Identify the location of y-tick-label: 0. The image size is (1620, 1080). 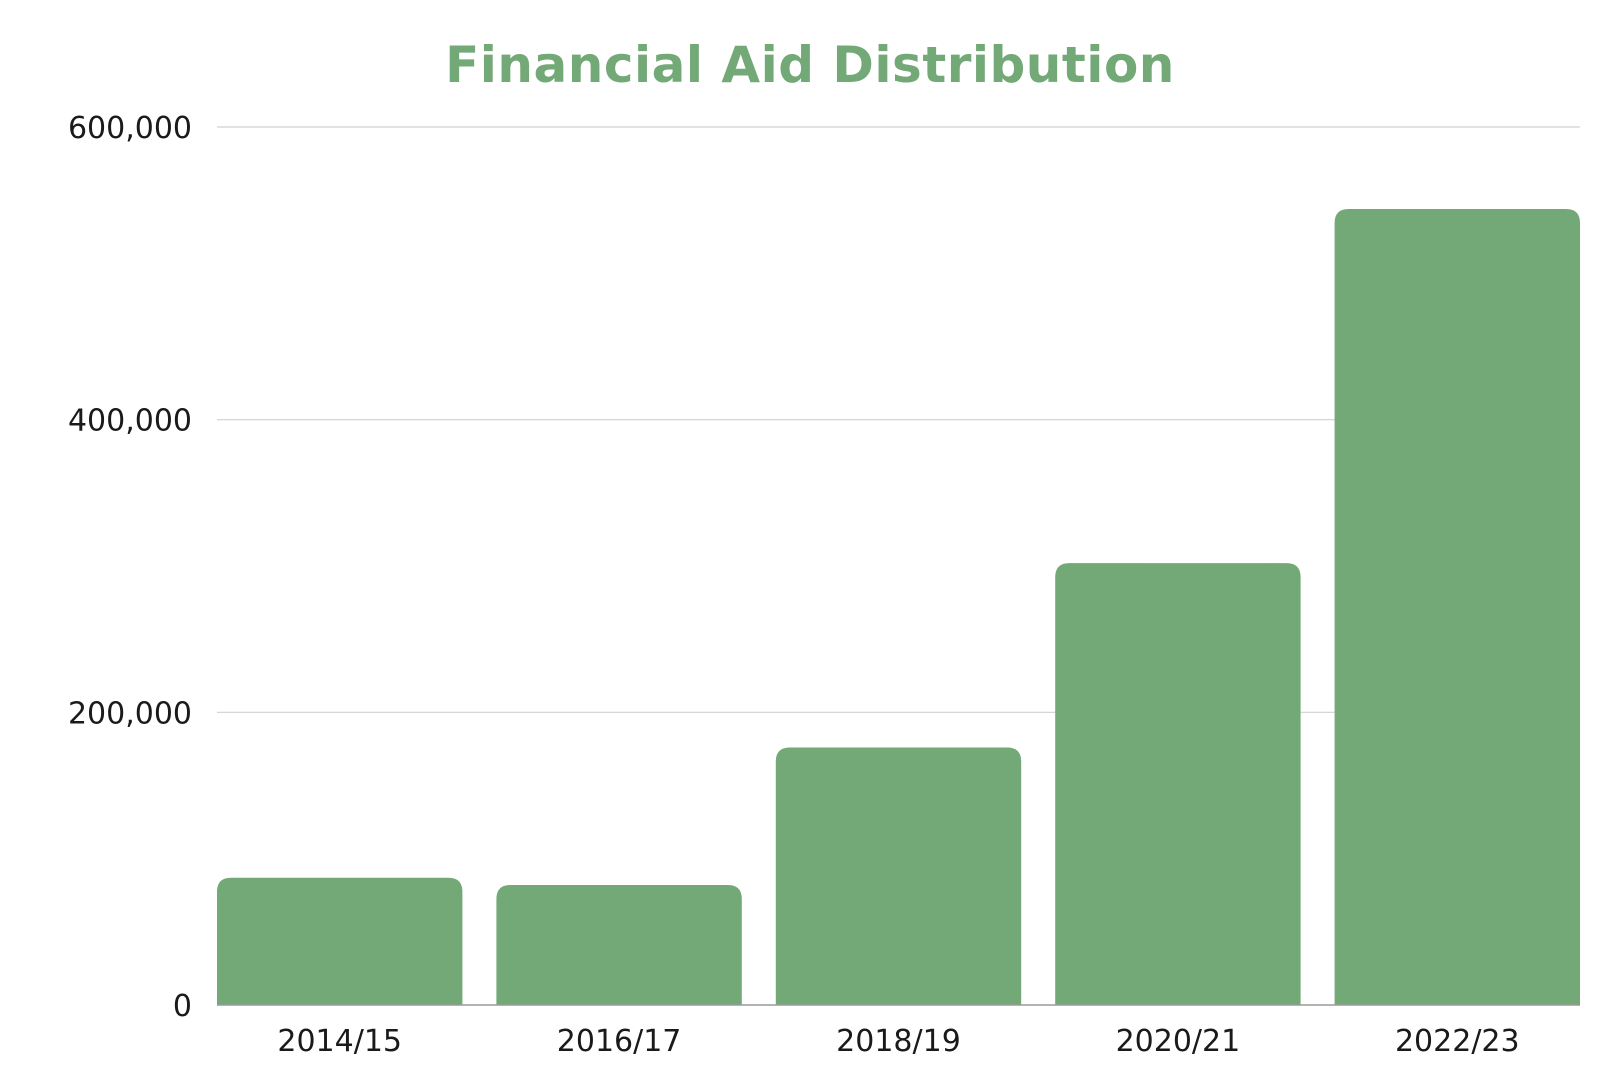
(182, 1006).